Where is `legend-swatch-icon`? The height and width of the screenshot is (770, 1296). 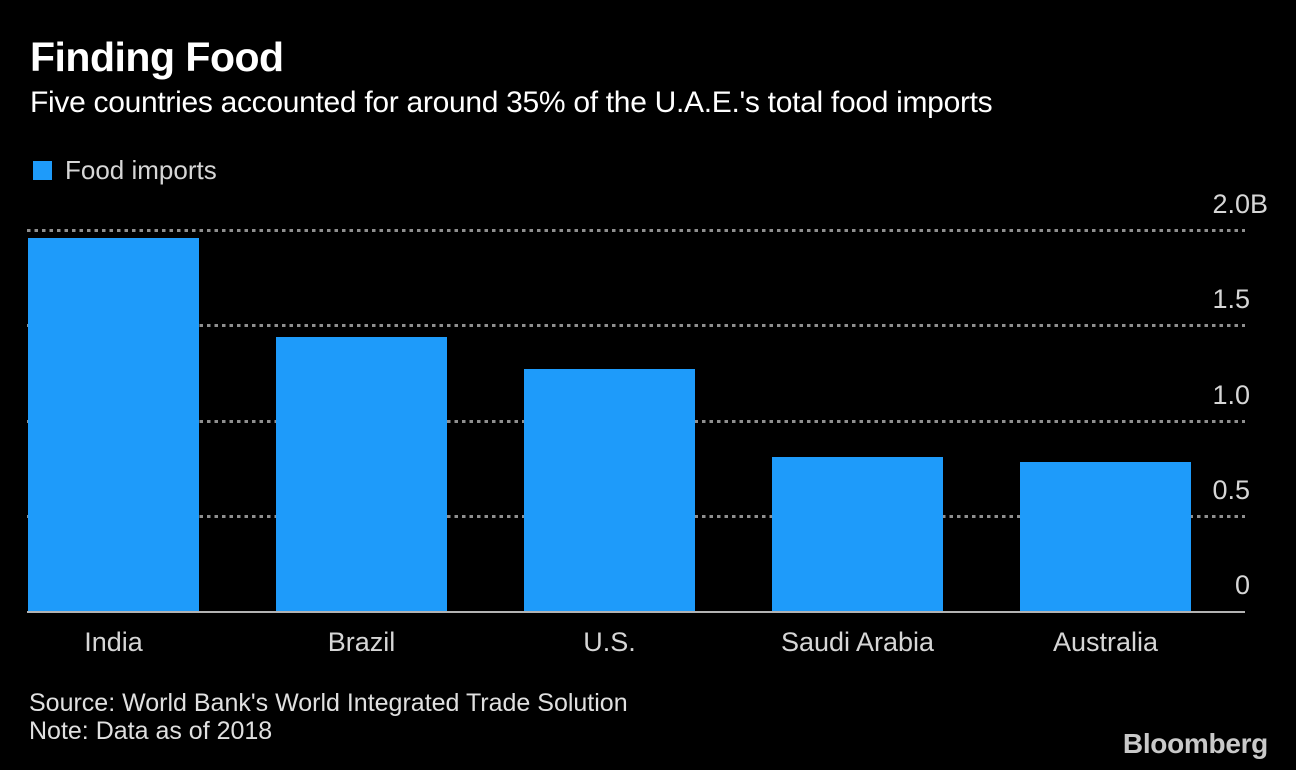 legend-swatch-icon is located at coordinates (42, 170).